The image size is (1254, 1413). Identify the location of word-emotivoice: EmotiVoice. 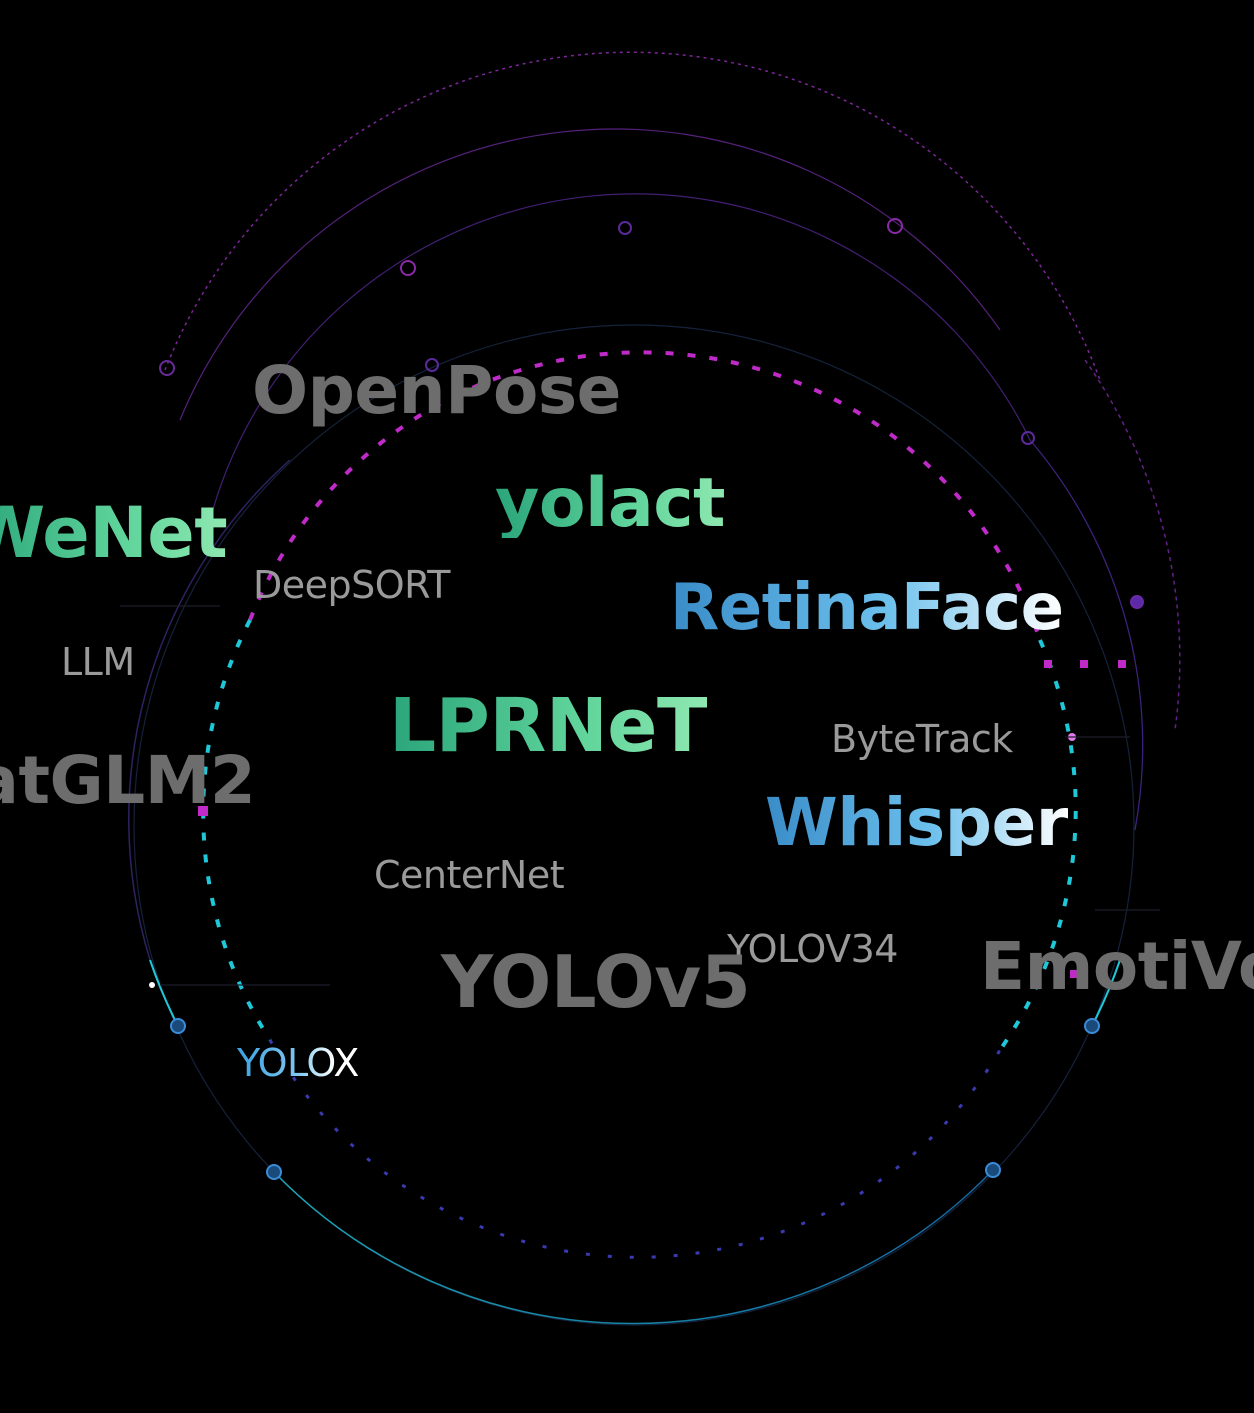
(1117, 966).